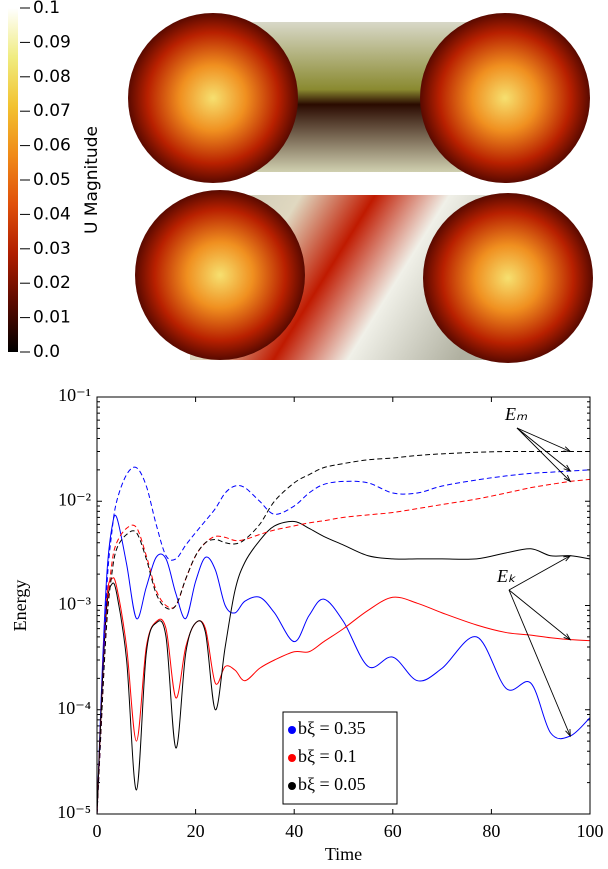  Describe the element at coordinates (327, 756) in the screenshot. I see `legend-label: bξ = 0.1` at that location.